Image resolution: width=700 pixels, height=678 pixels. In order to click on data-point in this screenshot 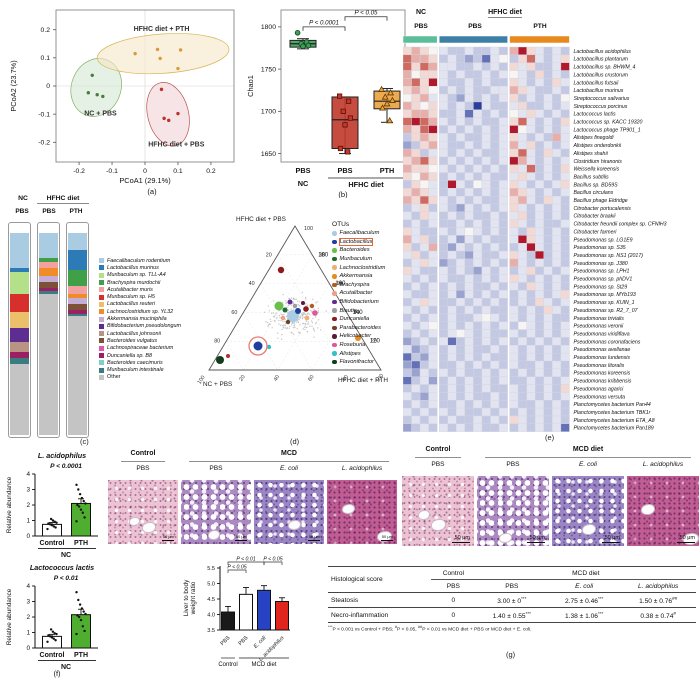, I will do `click(178, 68)`.